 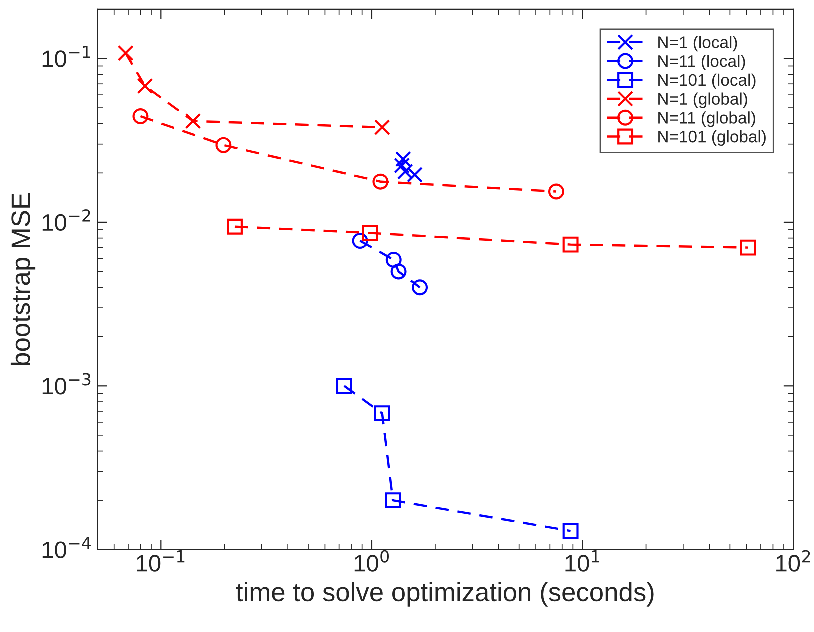 What do you see at coordinates (702, 63) in the screenshot?
I see `legend-label: N=11 (local)` at bounding box center [702, 63].